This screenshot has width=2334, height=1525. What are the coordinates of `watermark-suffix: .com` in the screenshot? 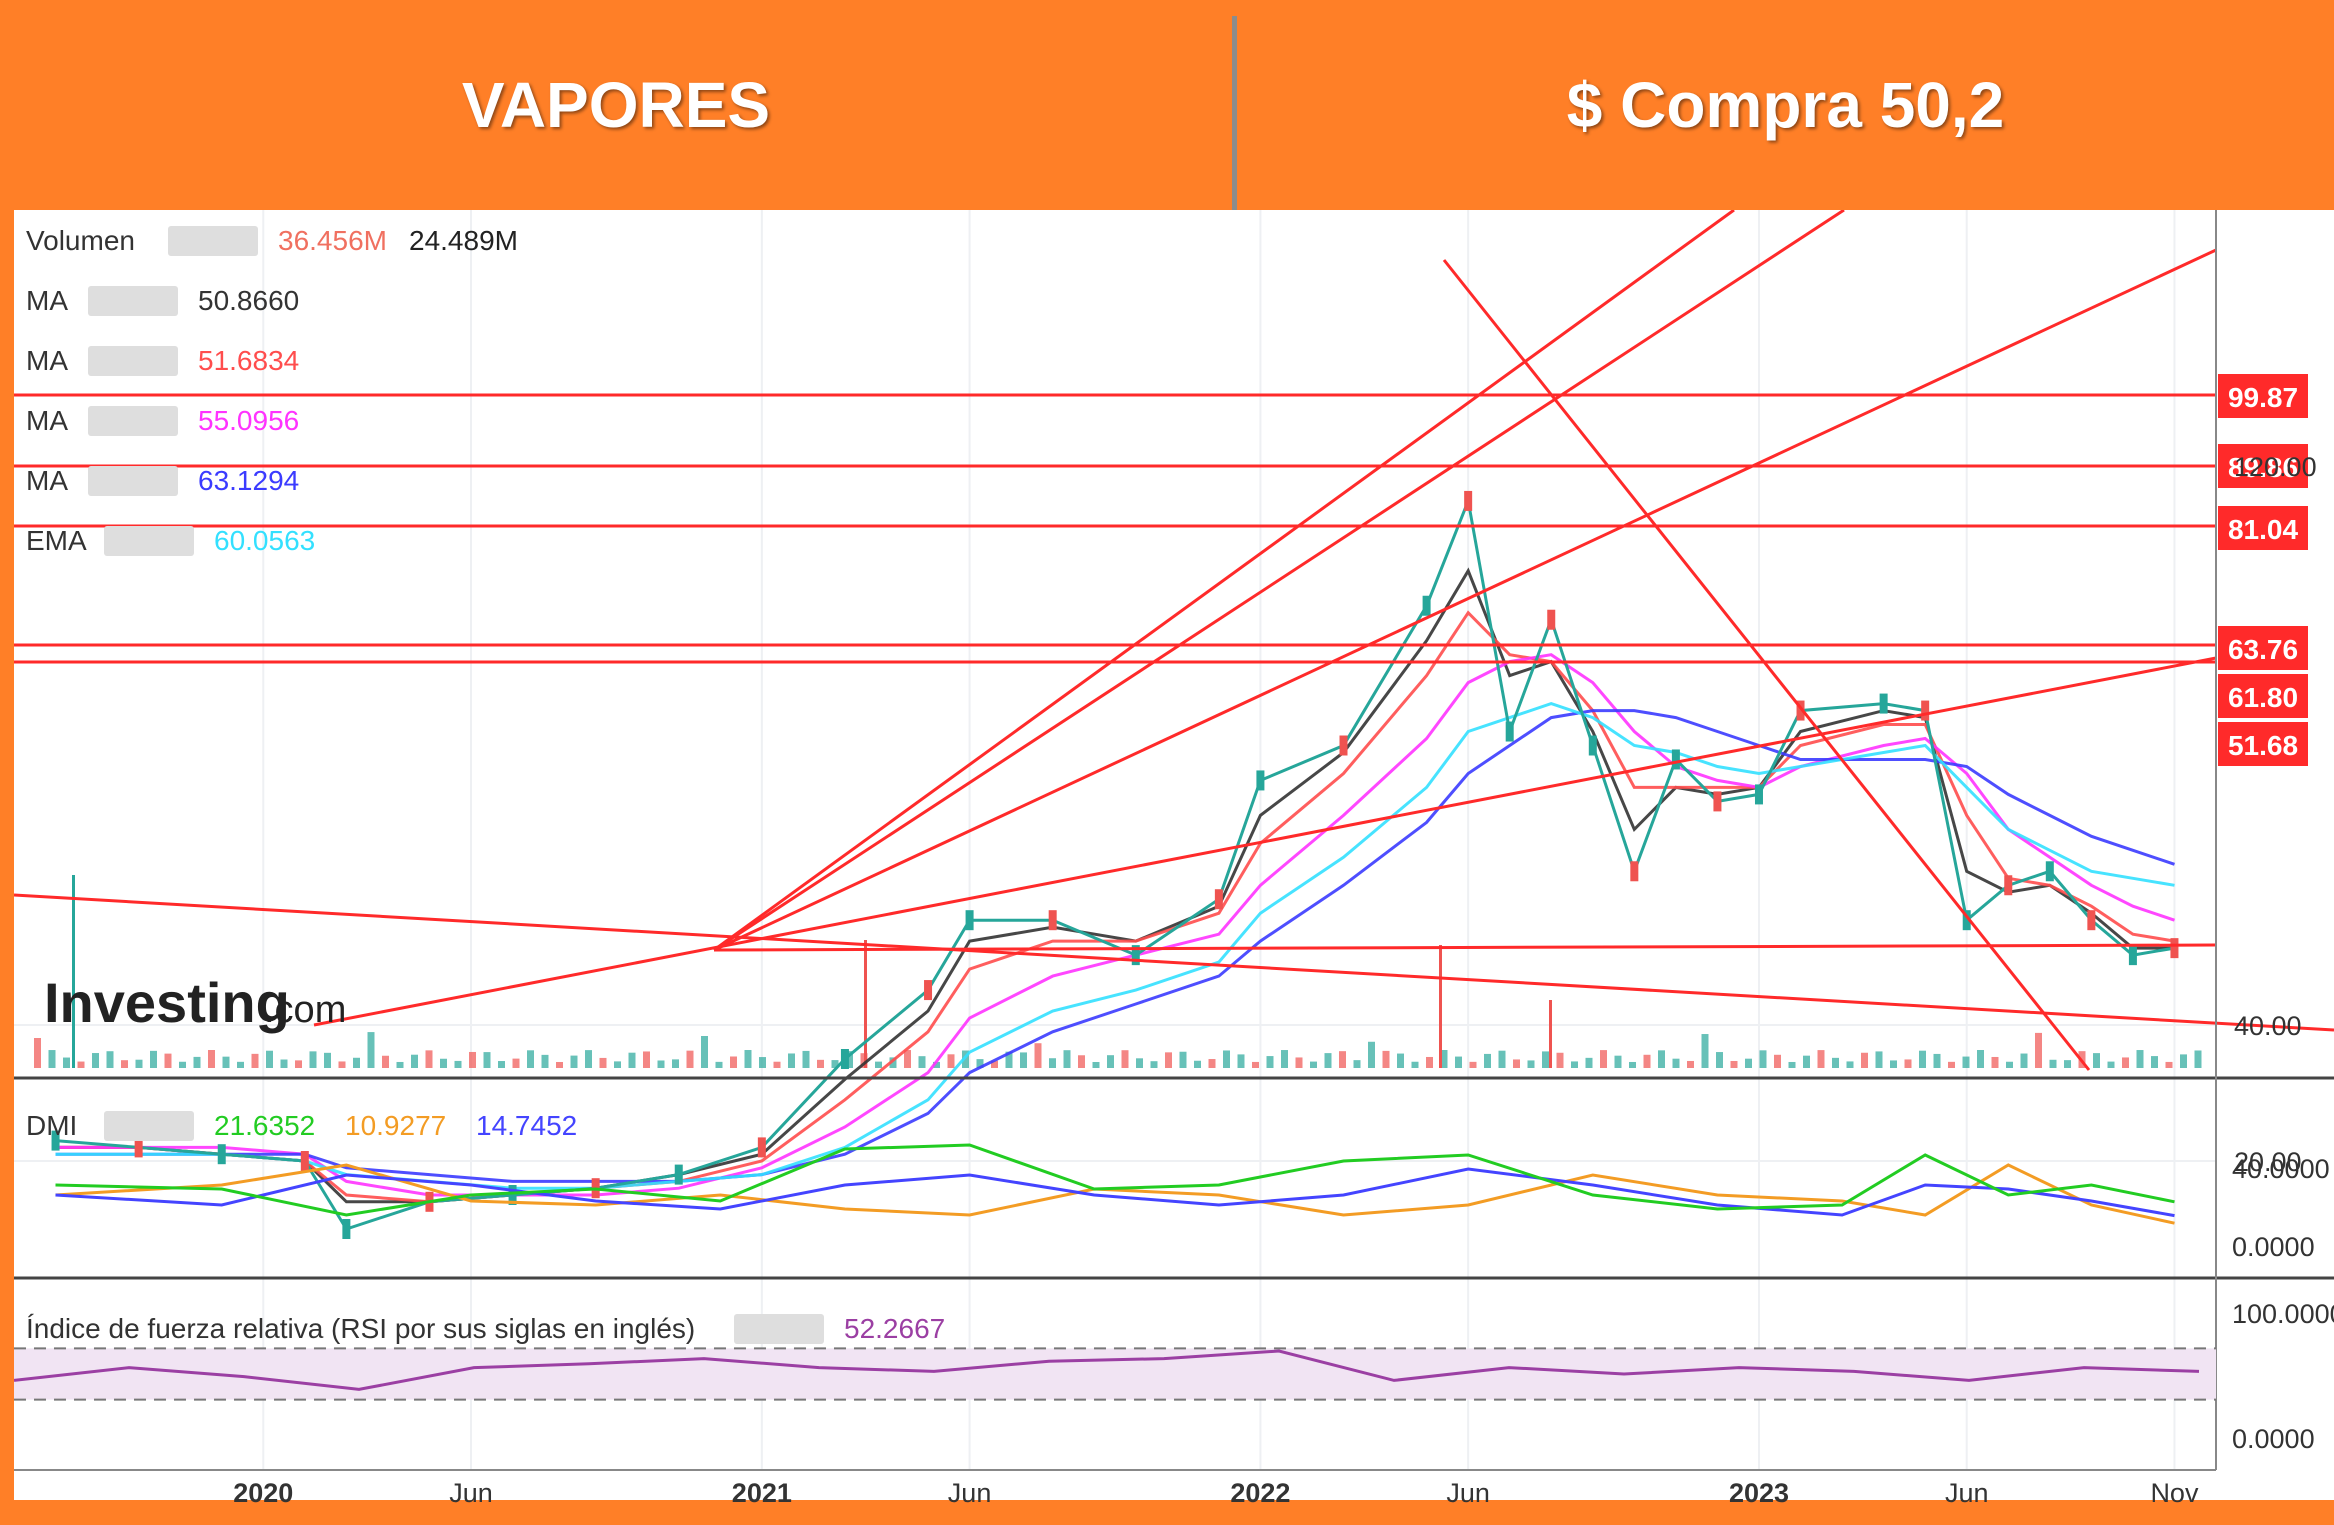 It's located at (305, 1010).